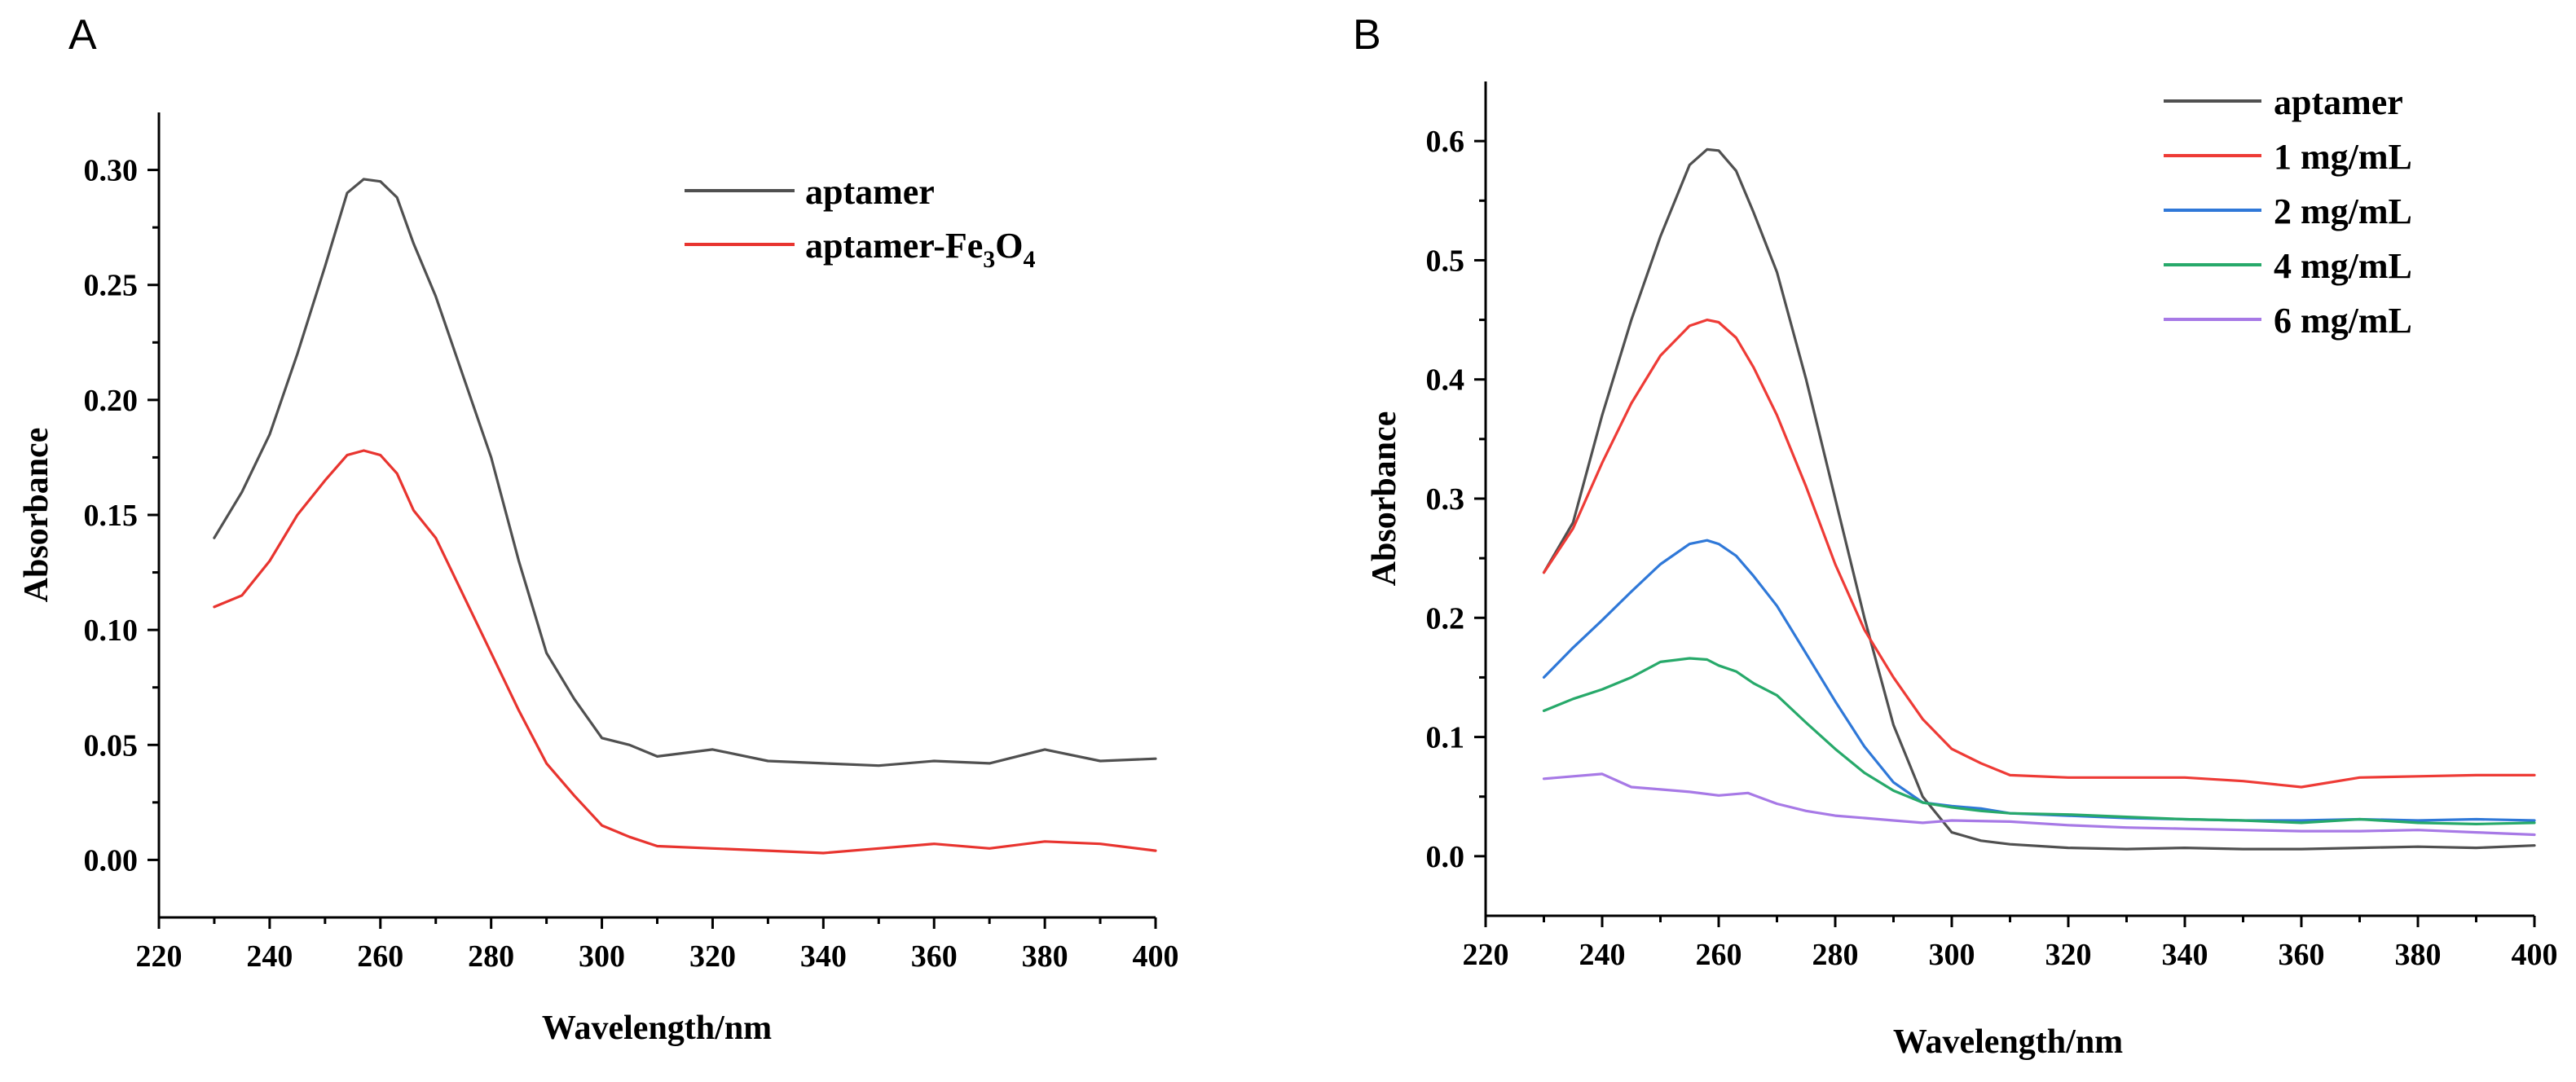  What do you see at coordinates (2039, 741) in the screenshot?
I see `panel-b-series-line-4-mg-ml` at bounding box center [2039, 741].